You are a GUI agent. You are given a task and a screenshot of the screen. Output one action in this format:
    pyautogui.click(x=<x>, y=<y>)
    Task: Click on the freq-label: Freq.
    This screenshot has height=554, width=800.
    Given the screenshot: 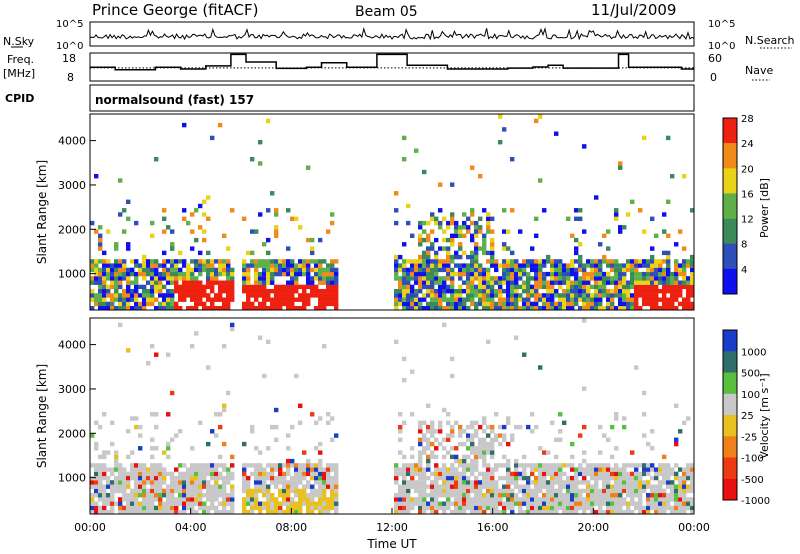 What is the action you would take?
    pyautogui.click(x=20, y=59)
    